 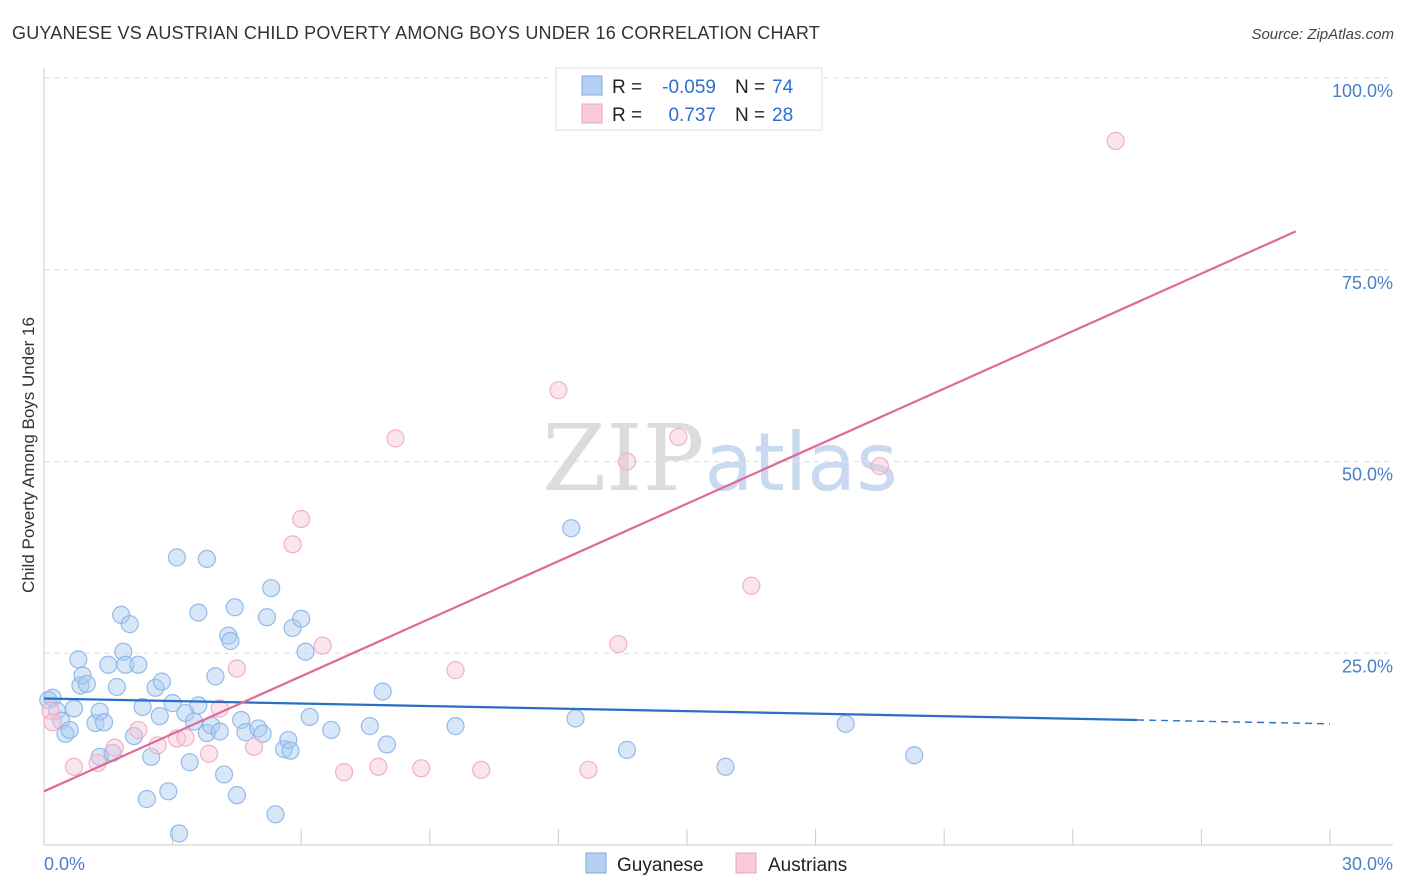 I want to click on series-legend-label-guyanese: Guyanese, so click(x=660, y=865).